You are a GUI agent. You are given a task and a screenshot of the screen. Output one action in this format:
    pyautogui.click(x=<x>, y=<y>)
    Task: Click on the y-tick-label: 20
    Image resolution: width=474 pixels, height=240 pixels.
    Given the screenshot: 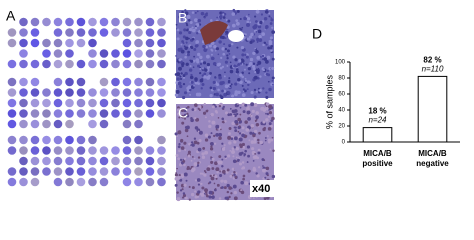 What is the action you would take?
    pyautogui.click(x=341, y=127)
    